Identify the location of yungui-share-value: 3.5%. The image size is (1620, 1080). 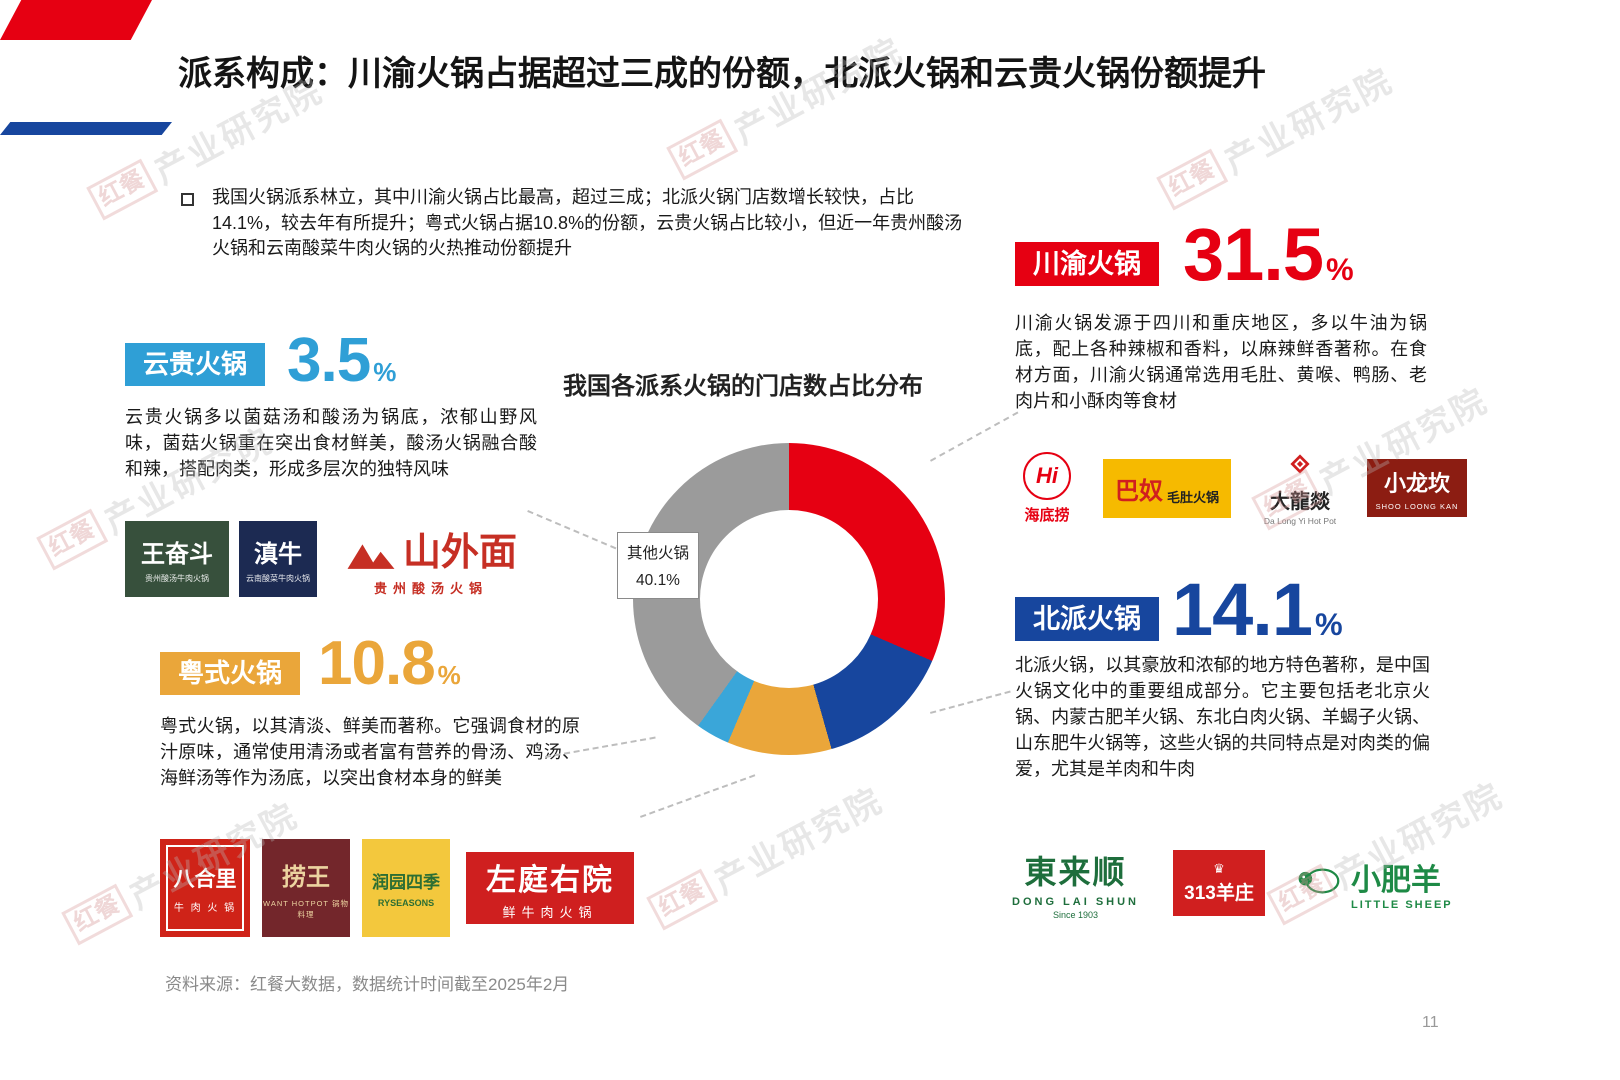
(341, 360).